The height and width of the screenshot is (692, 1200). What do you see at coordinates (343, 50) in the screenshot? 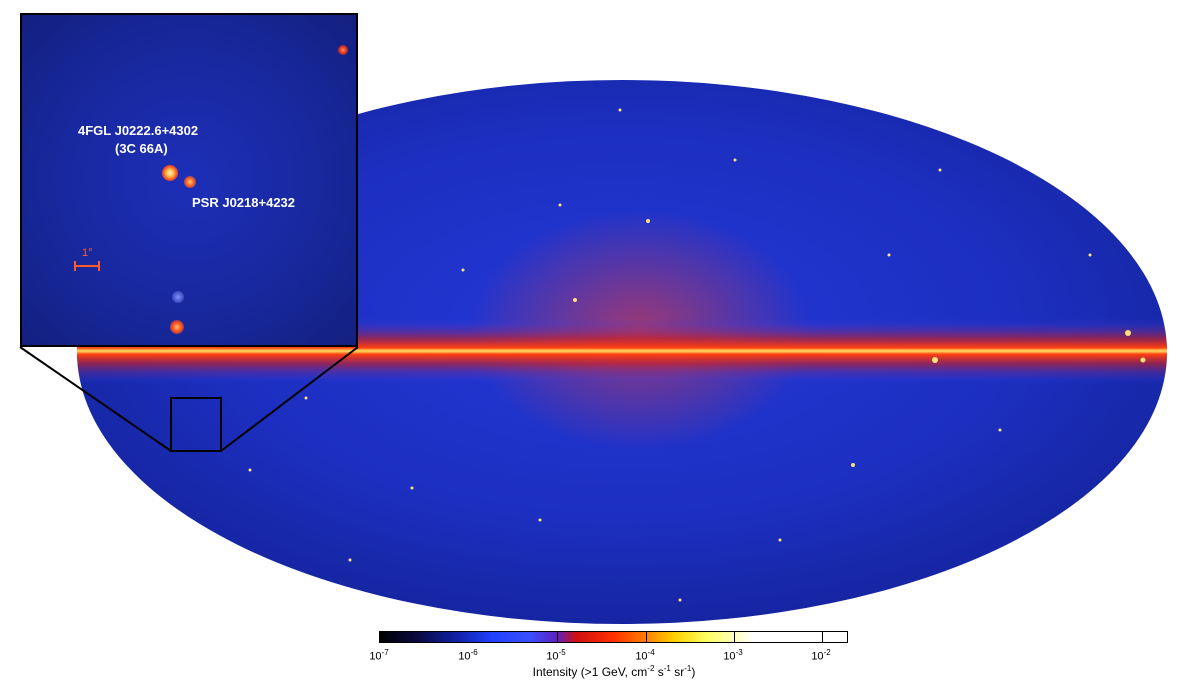
I see `source-blob-corner` at bounding box center [343, 50].